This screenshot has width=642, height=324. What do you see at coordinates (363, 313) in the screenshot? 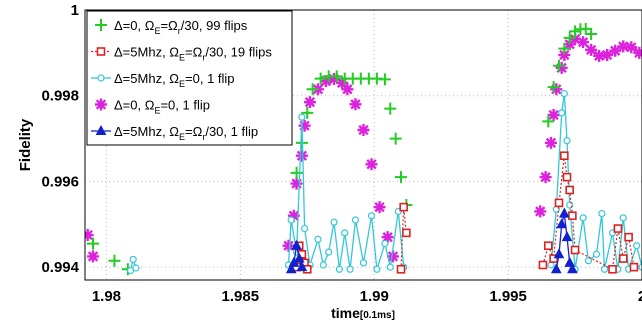
I see `x-axis-label: time[0.1ms]` at bounding box center [363, 313].